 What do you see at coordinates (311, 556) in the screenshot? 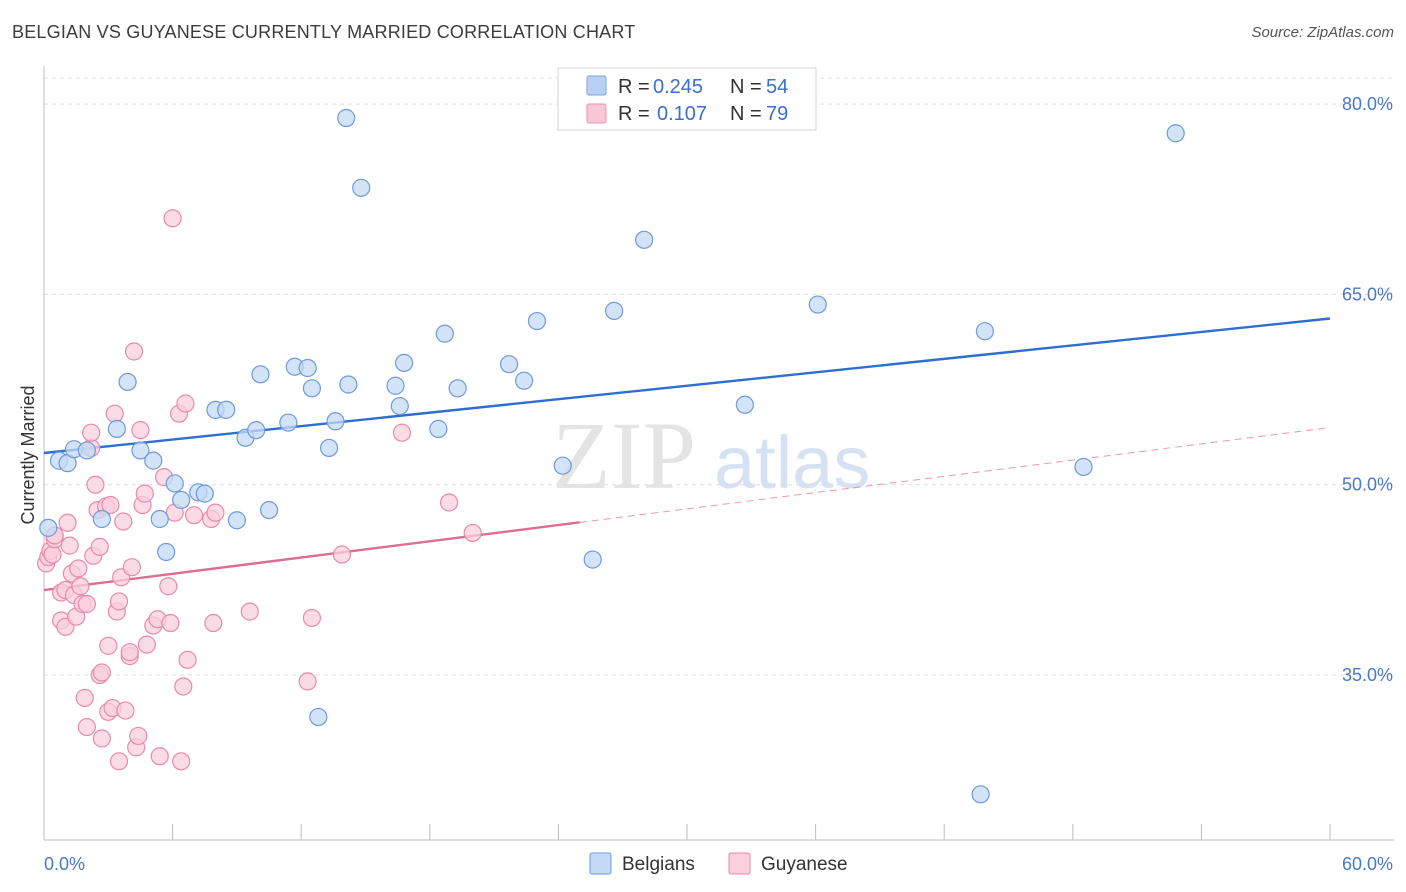
I see `trend-line-guyanese` at bounding box center [311, 556].